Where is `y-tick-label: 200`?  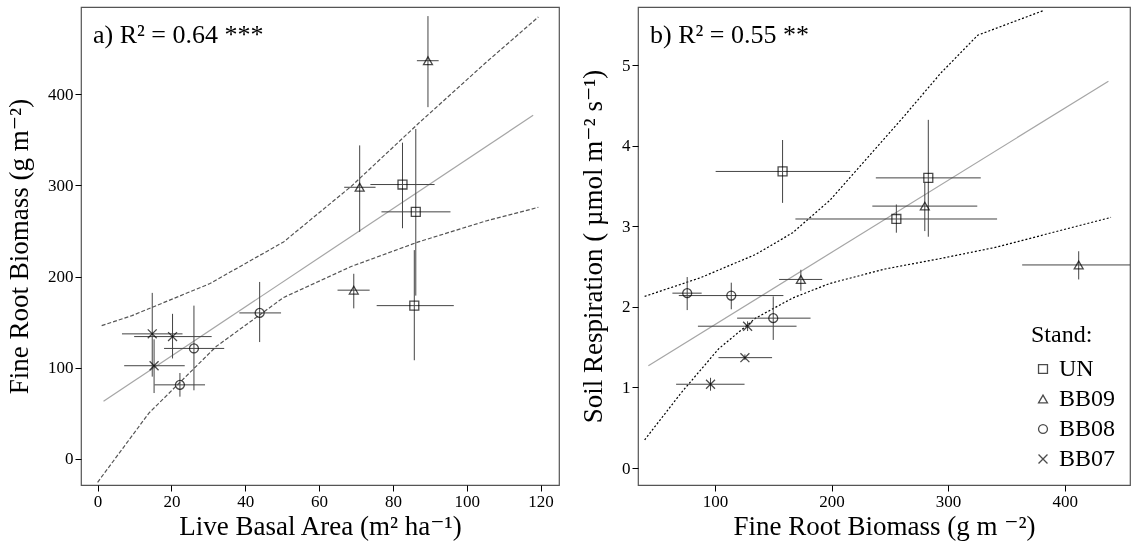 y-tick-label: 200 is located at coordinates (61, 276).